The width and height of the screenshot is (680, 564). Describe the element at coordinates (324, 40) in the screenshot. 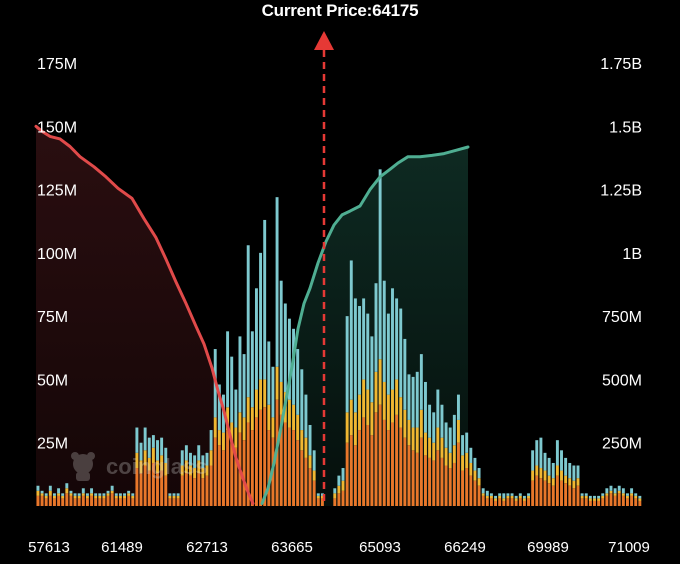

I see `current-price-arrow-icon` at that location.